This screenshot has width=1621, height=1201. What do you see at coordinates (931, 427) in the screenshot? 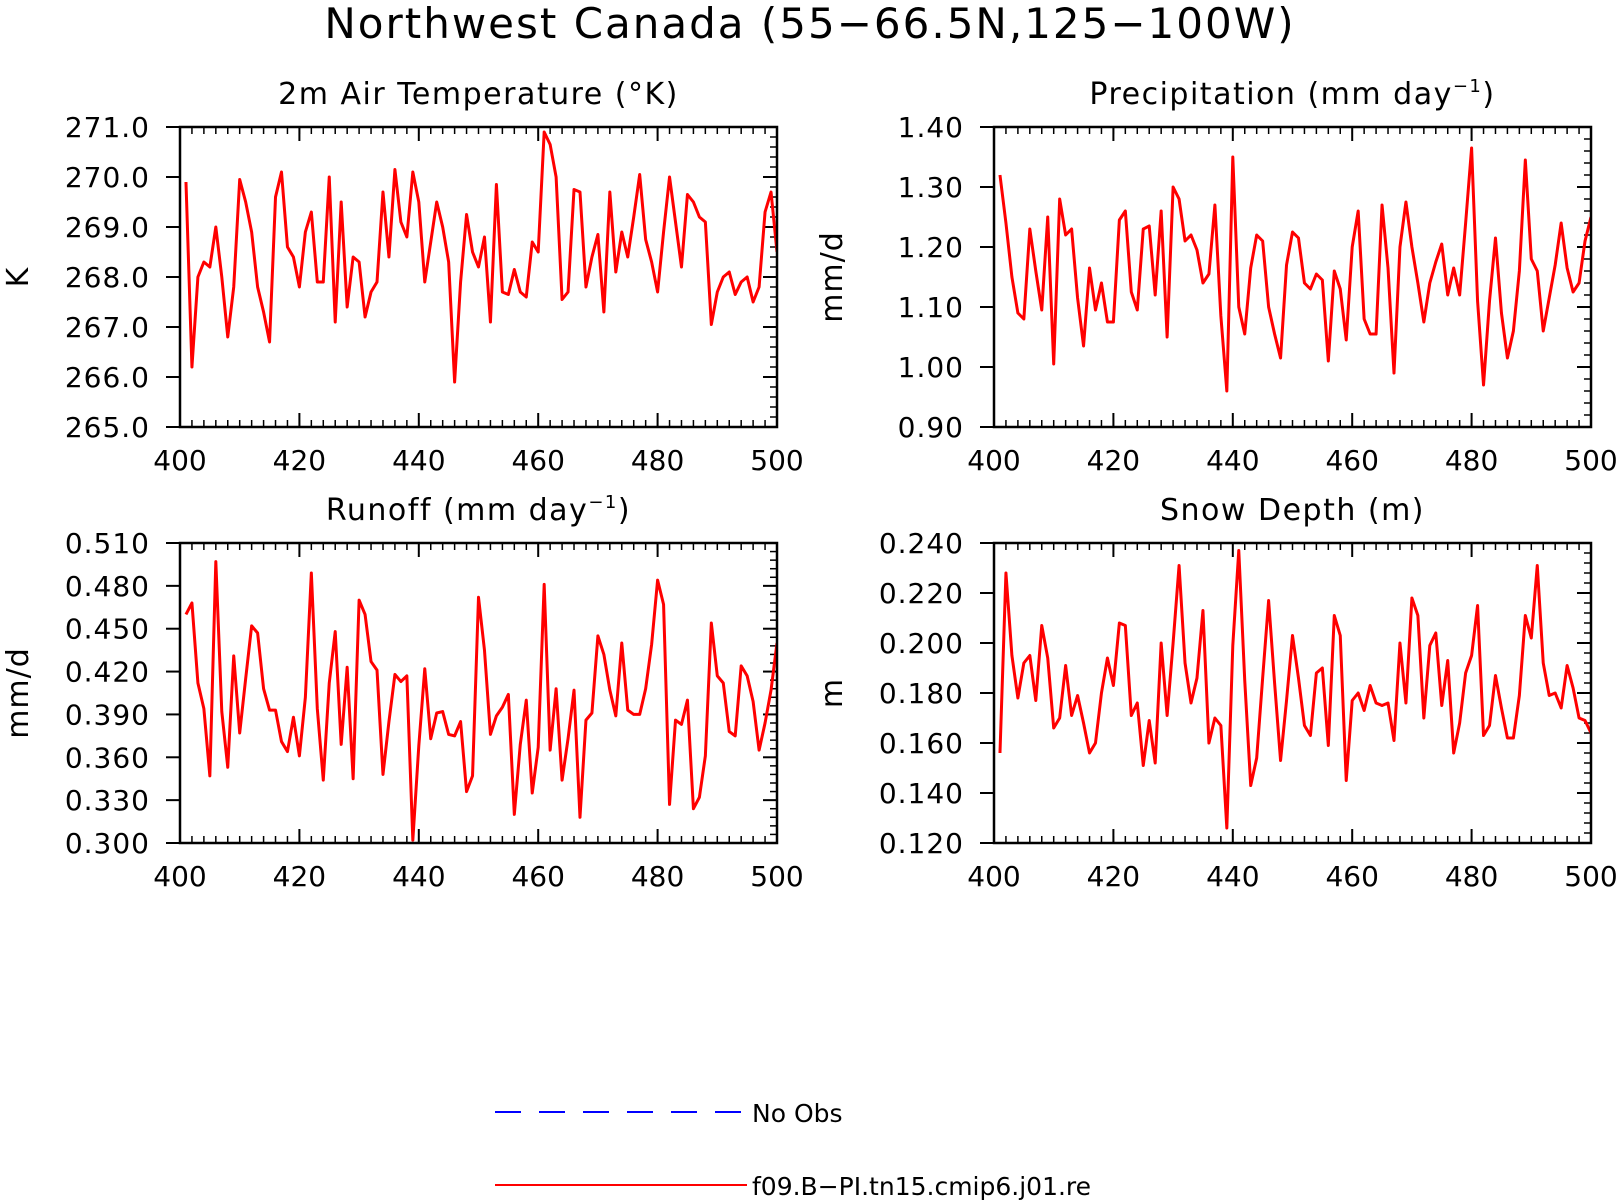
I see `y-tick-label: 0.90` at bounding box center [931, 427].